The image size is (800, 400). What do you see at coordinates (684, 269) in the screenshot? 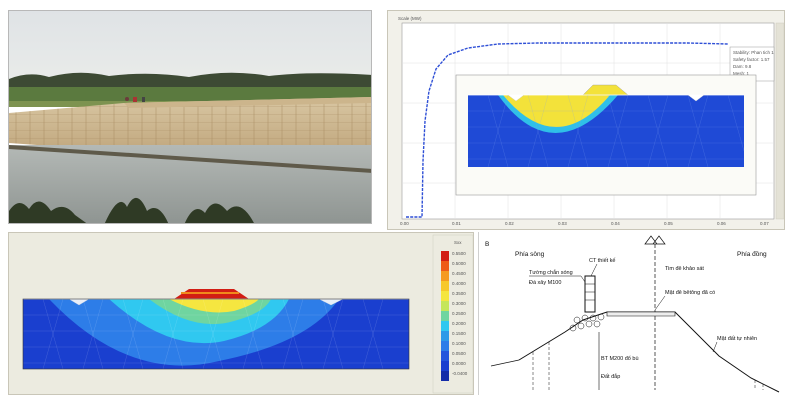
I see `dike-axis-label: Tim đê khảo sát` at bounding box center [684, 269].